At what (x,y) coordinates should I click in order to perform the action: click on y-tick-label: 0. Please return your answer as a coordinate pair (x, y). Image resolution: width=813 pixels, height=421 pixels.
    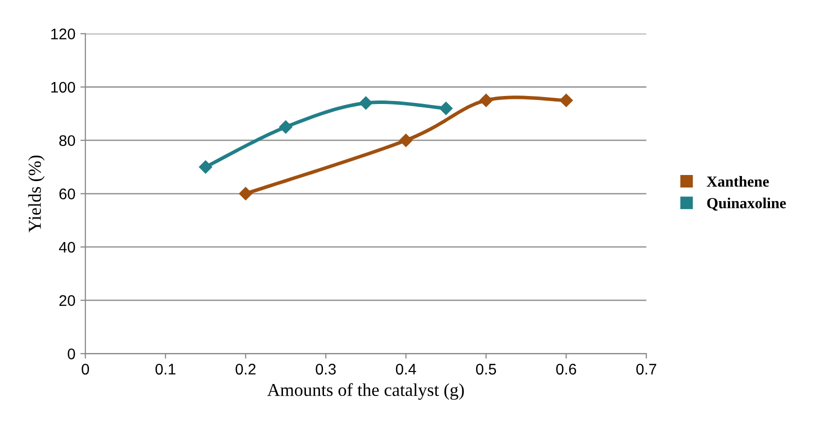
    Looking at the image, I should click on (72, 354).